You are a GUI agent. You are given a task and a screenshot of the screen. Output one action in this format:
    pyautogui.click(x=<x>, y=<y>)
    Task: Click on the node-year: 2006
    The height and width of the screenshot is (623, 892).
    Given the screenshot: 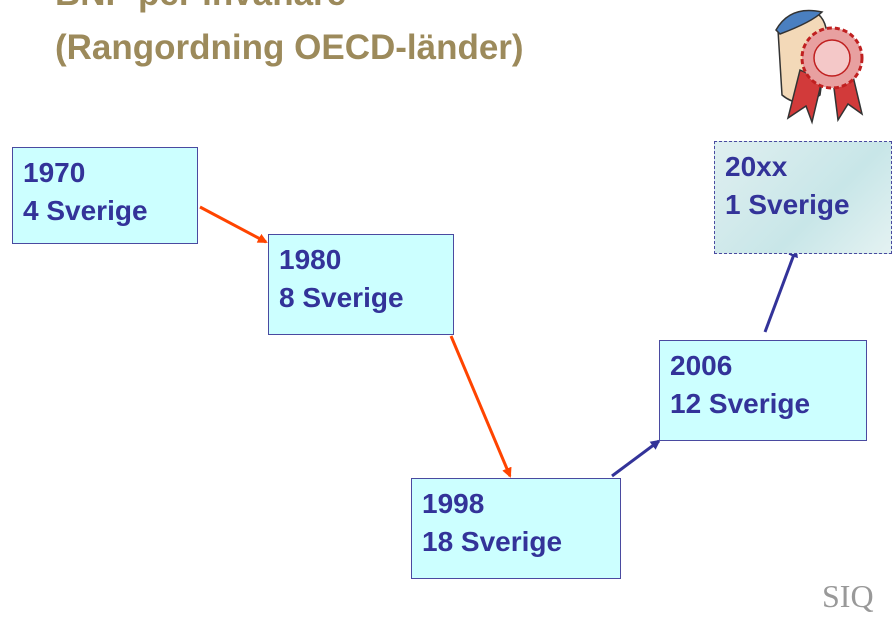 What is the action you would take?
    pyautogui.click(x=701, y=365)
    